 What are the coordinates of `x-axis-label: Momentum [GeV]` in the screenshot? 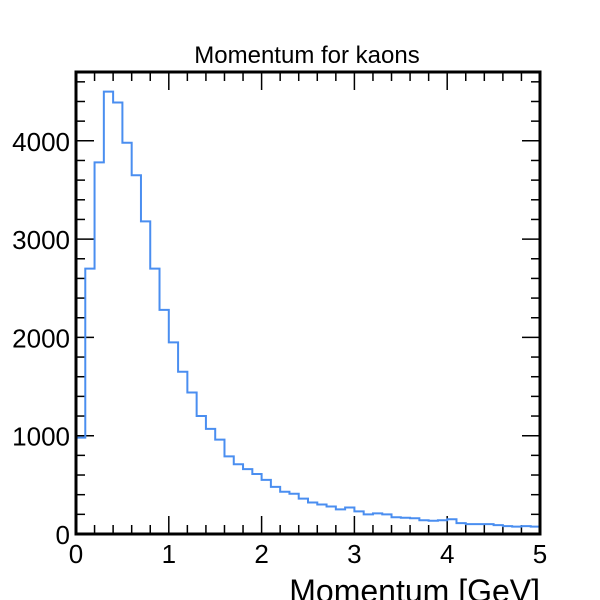 It's located at (414, 586).